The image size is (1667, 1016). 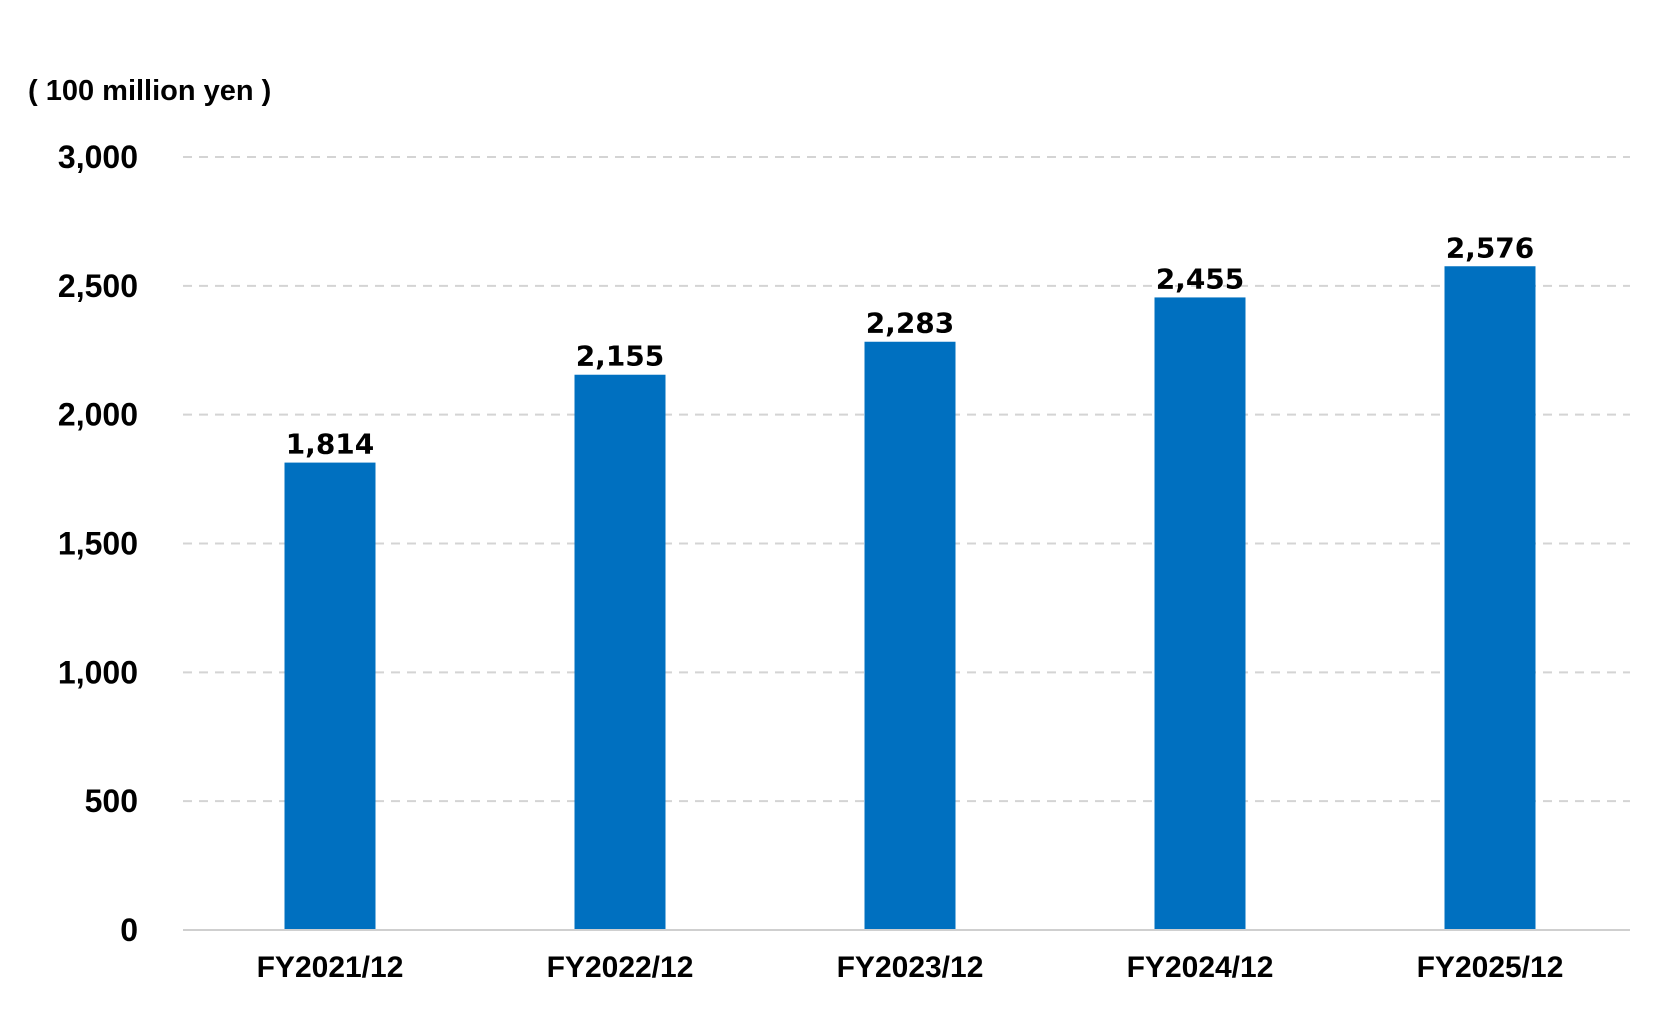 I want to click on x-category-label: FY2022/12, so click(x=620, y=967).